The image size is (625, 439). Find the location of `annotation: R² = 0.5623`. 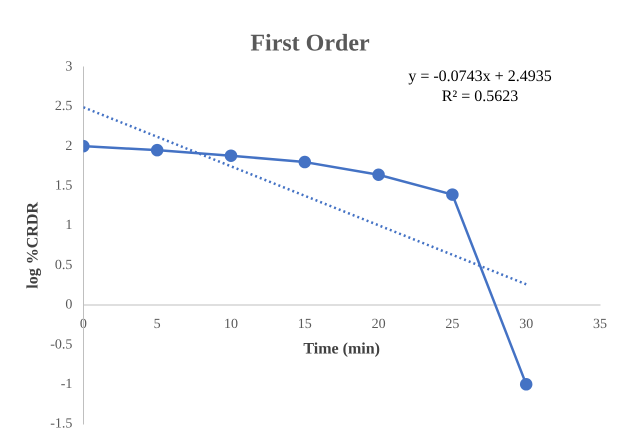

annotation: R² = 0.5623 is located at coordinates (480, 97).